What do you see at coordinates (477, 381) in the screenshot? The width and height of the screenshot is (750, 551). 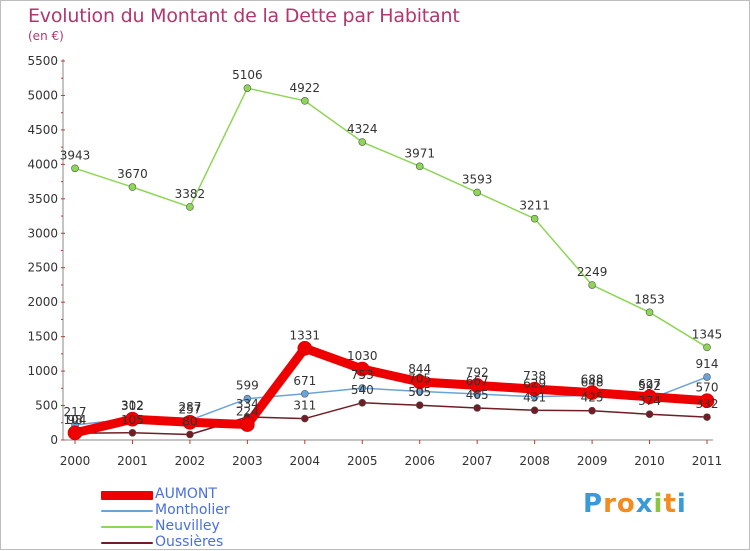 I see `data-label: 667` at bounding box center [477, 381].